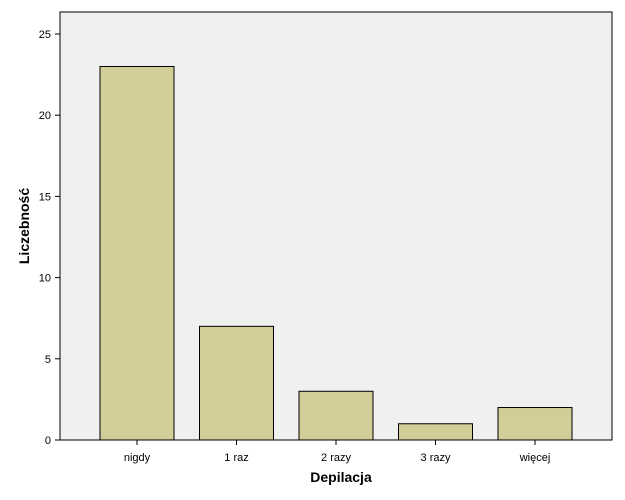 This screenshot has width=625, height=500. What do you see at coordinates (45, 116) in the screenshot?
I see `y-tick-label: 20` at bounding box center [45, 116].